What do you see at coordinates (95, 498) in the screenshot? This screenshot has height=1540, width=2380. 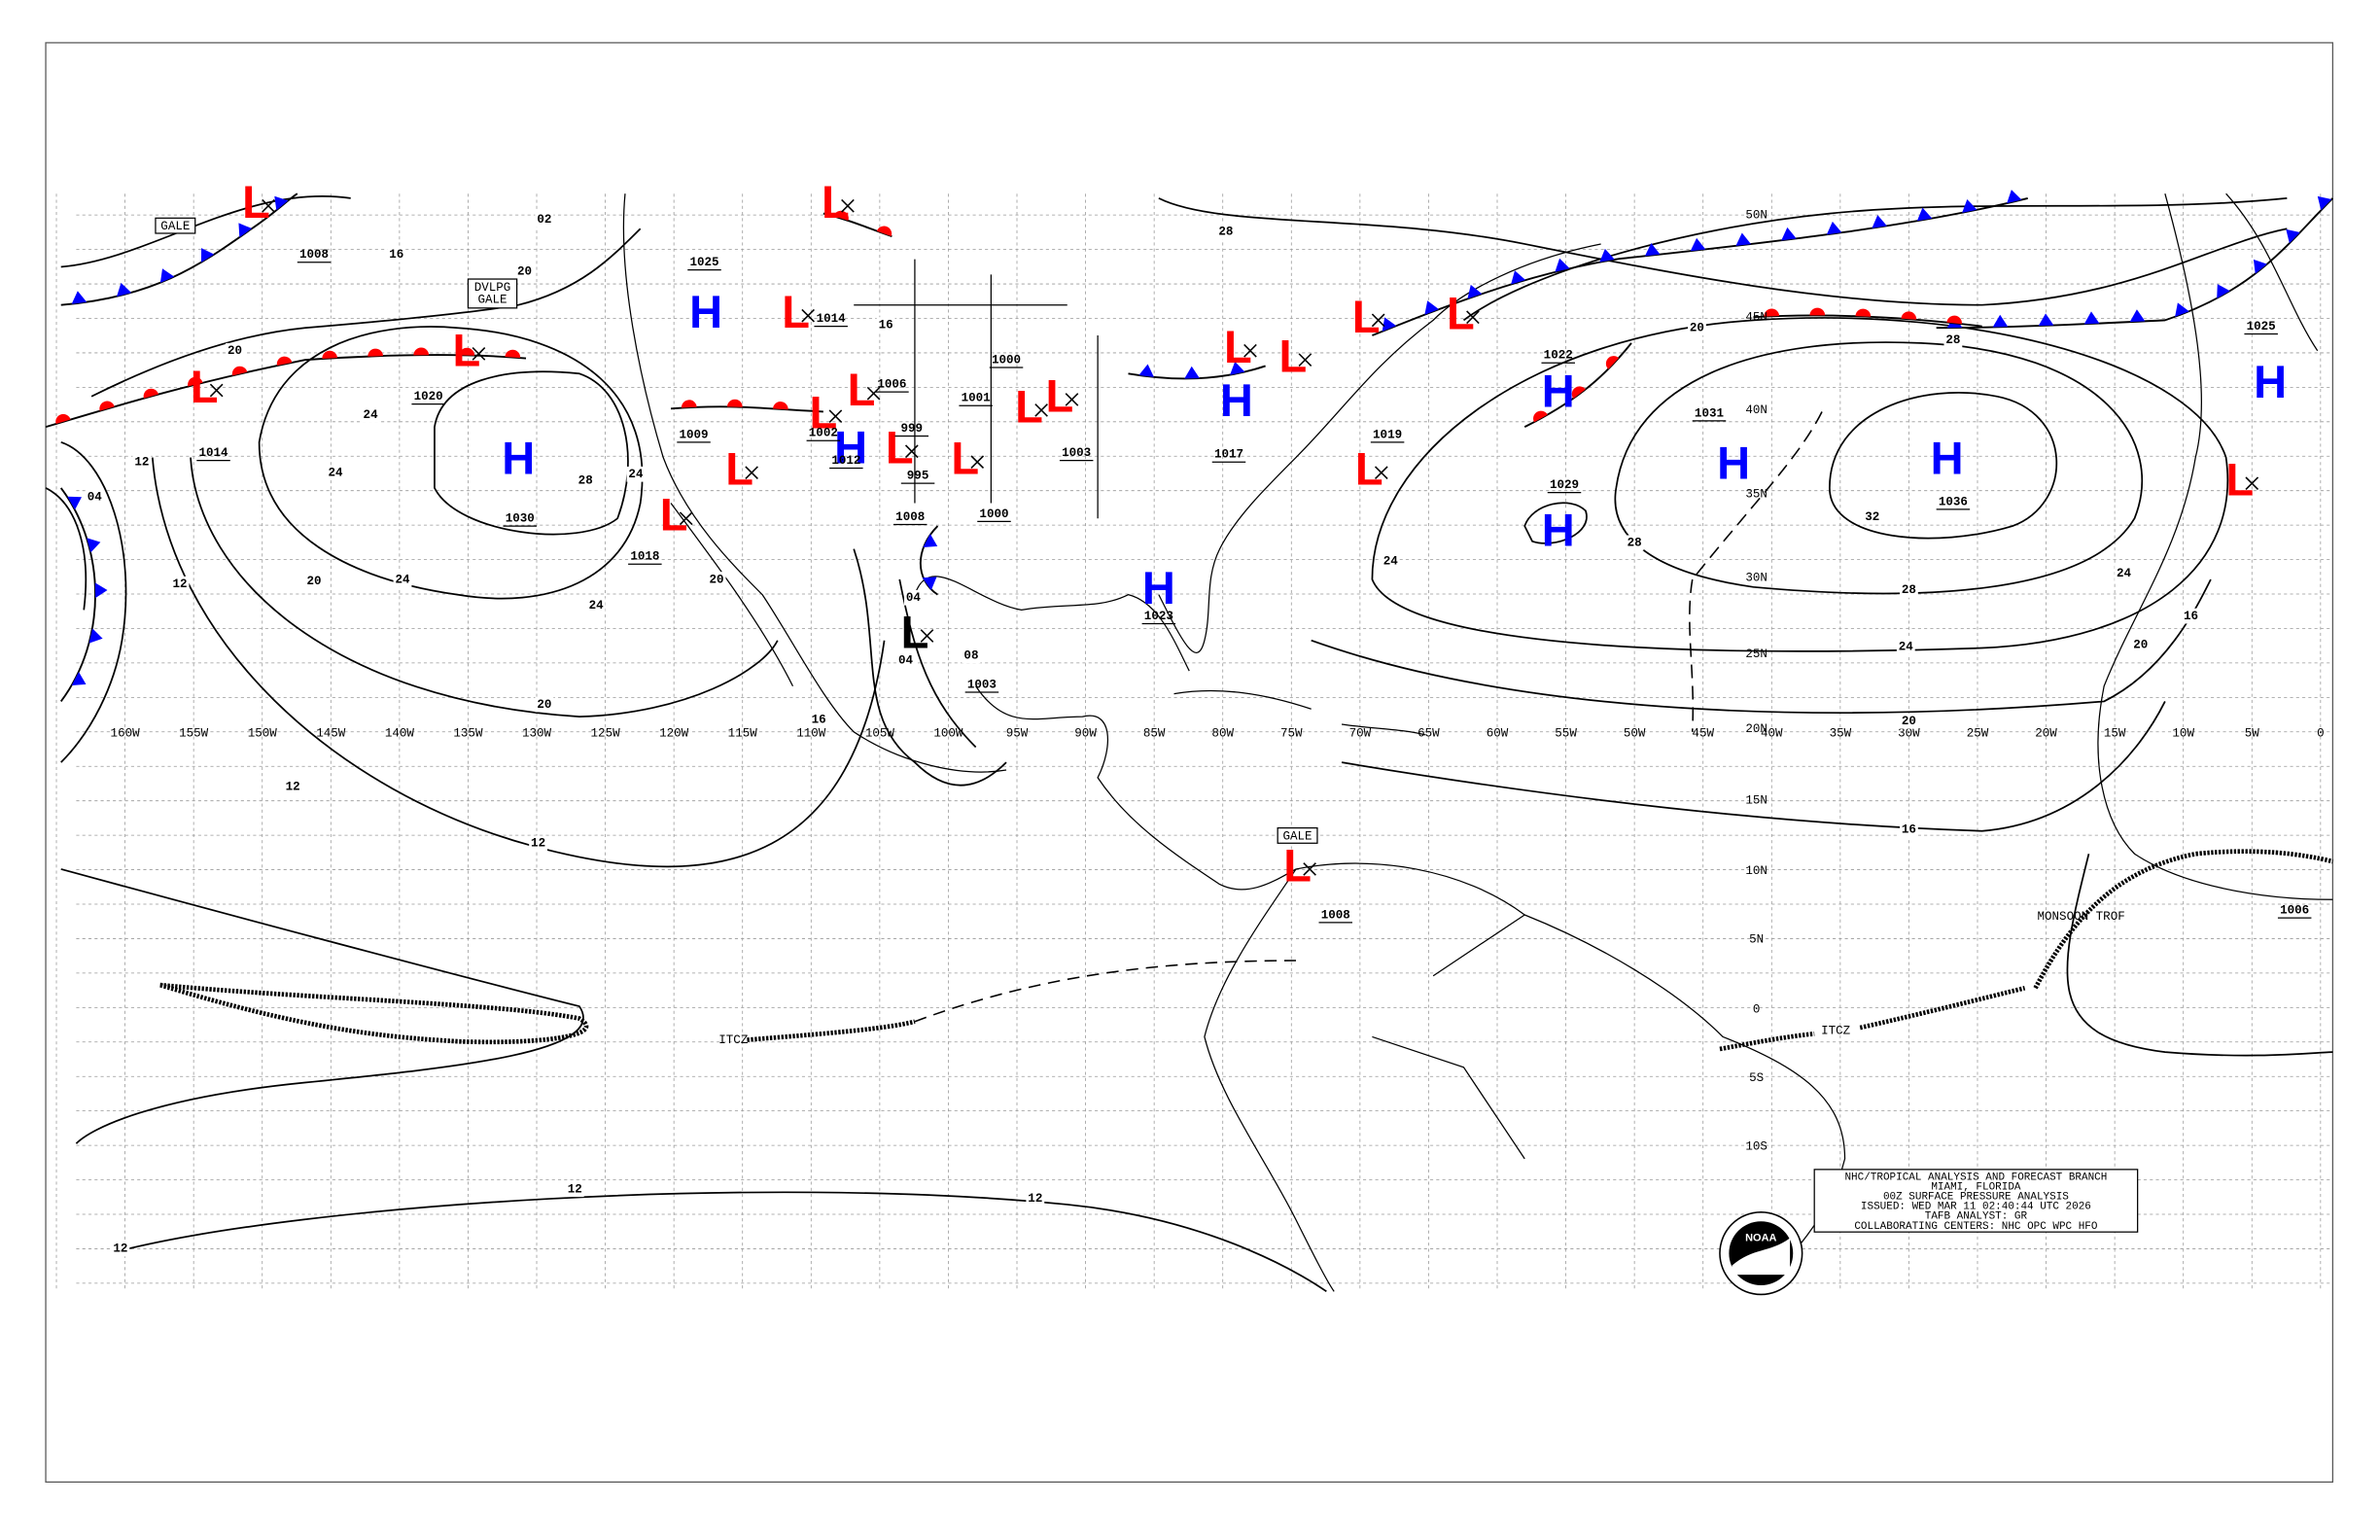 I see `isobar-label: 04` at bounding box center [95, 498].